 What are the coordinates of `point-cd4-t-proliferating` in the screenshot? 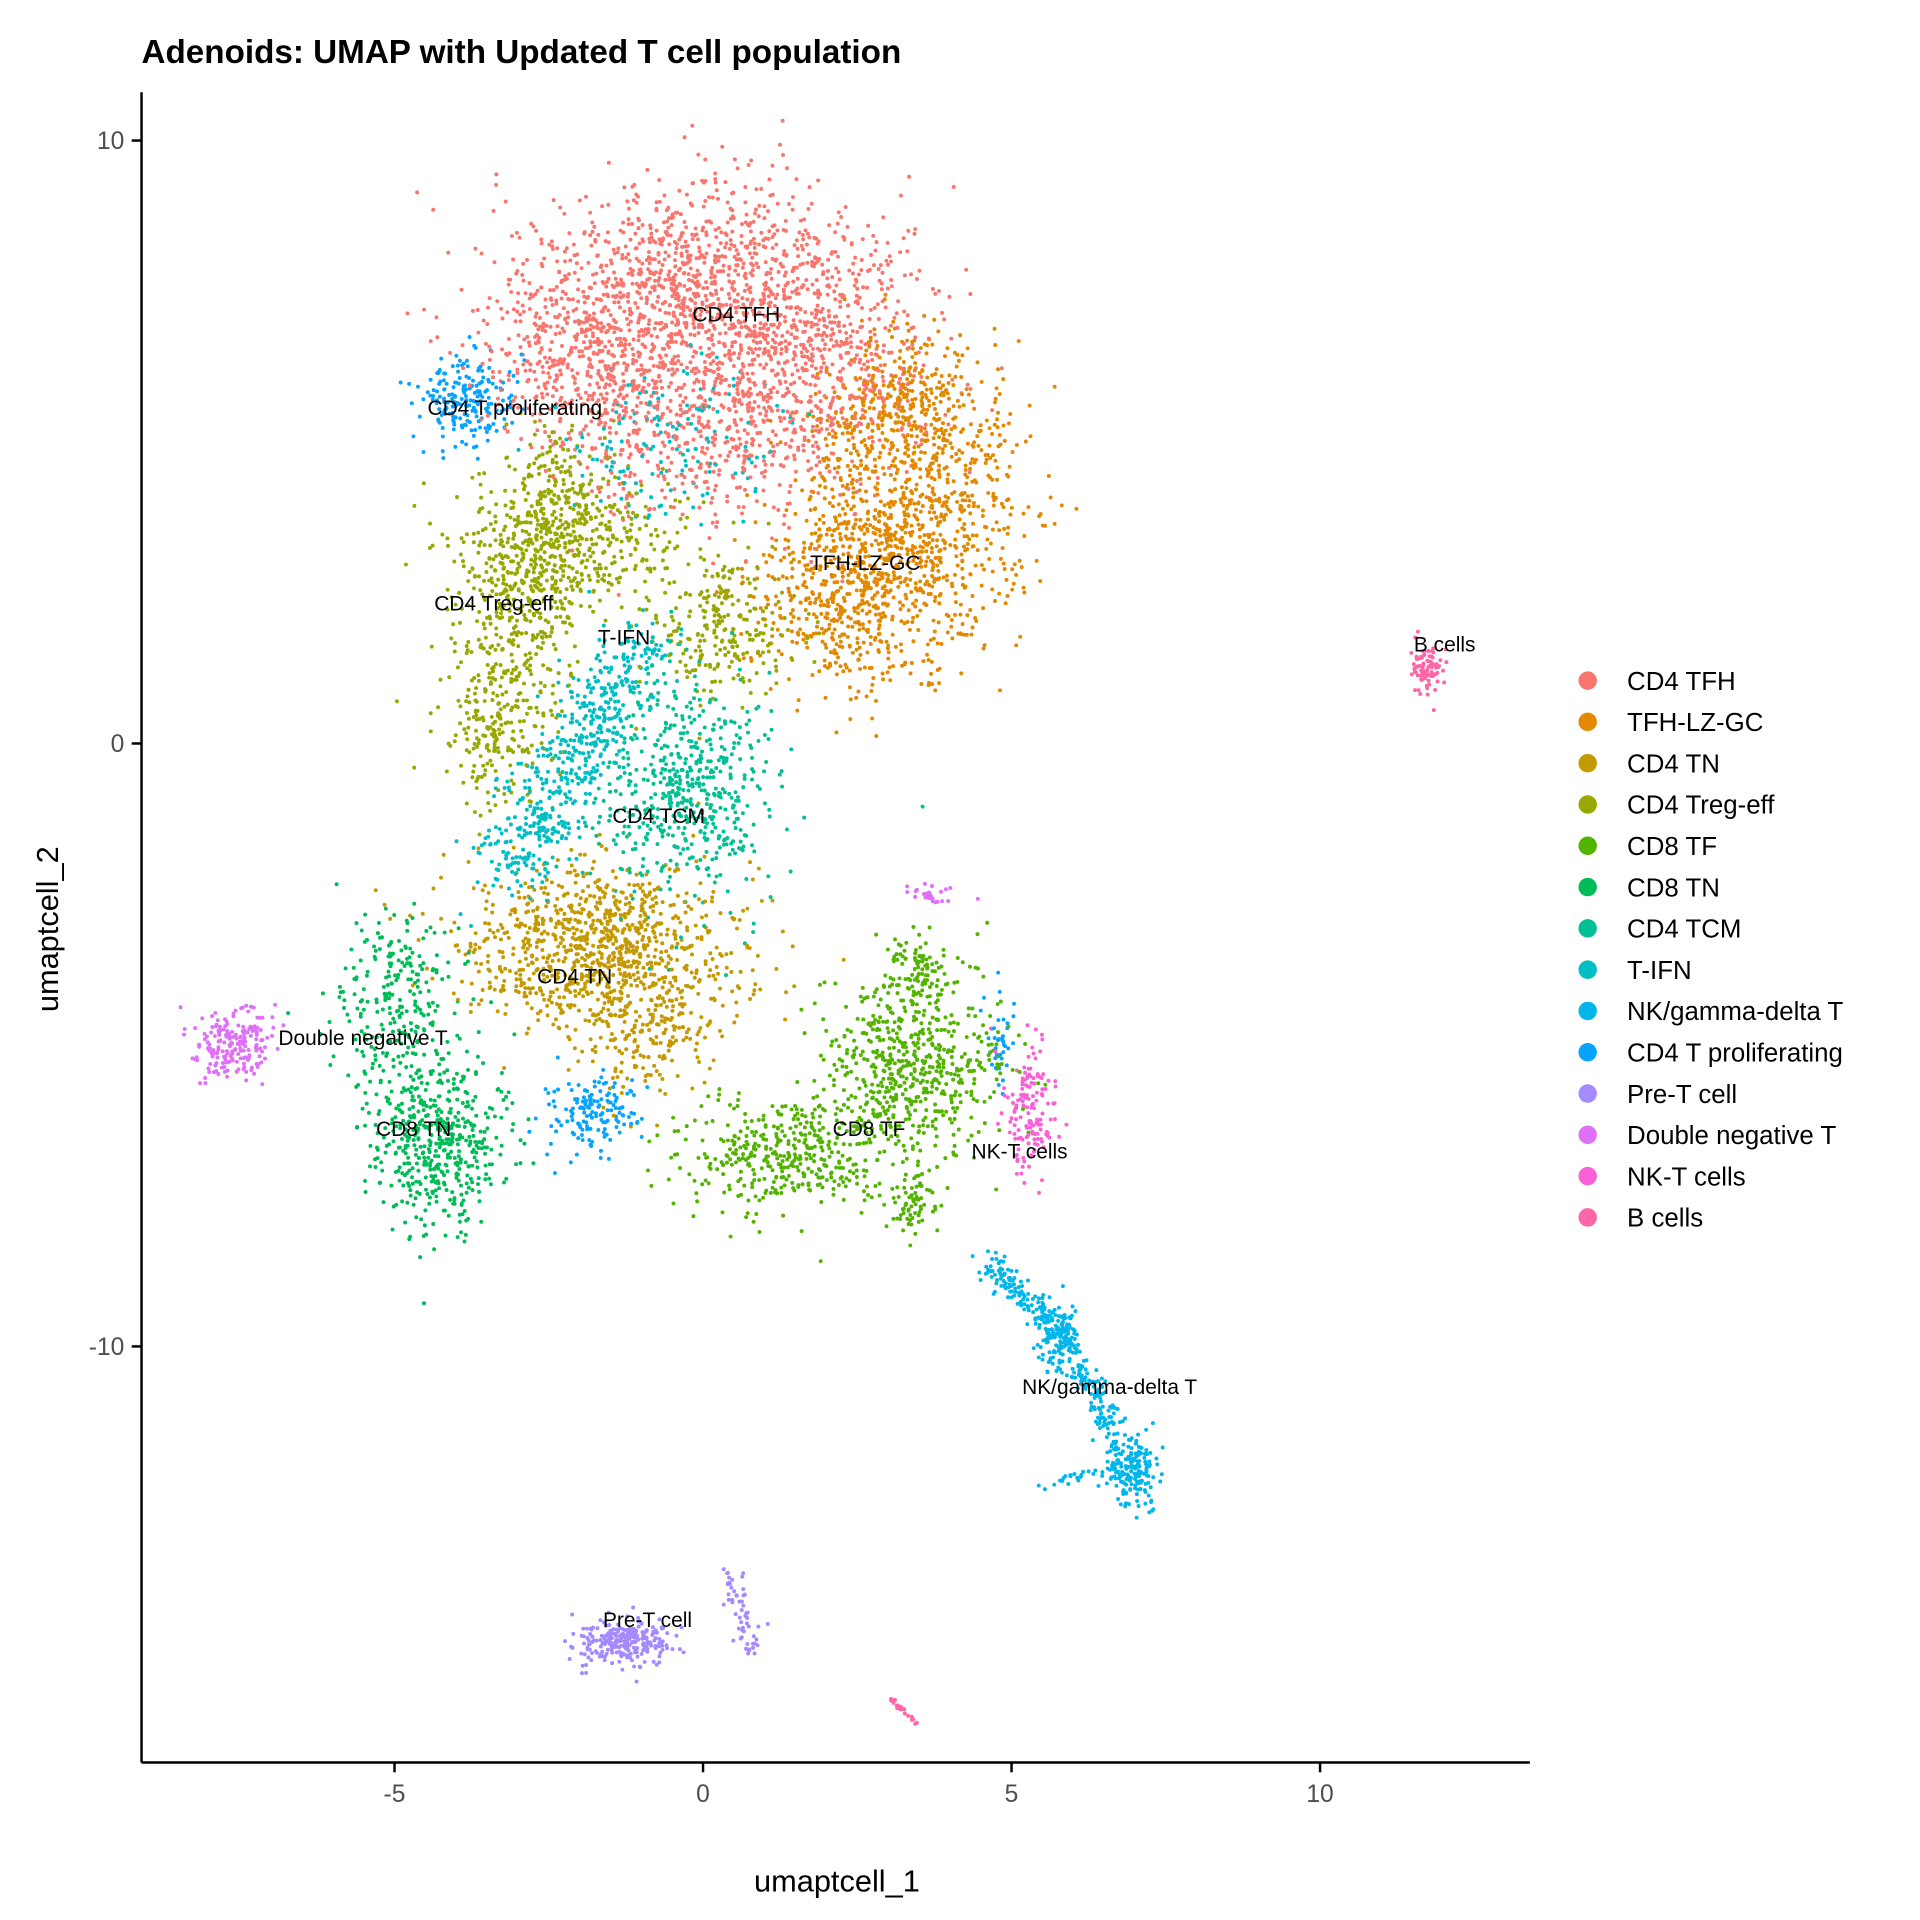 It's located at (441, 358).